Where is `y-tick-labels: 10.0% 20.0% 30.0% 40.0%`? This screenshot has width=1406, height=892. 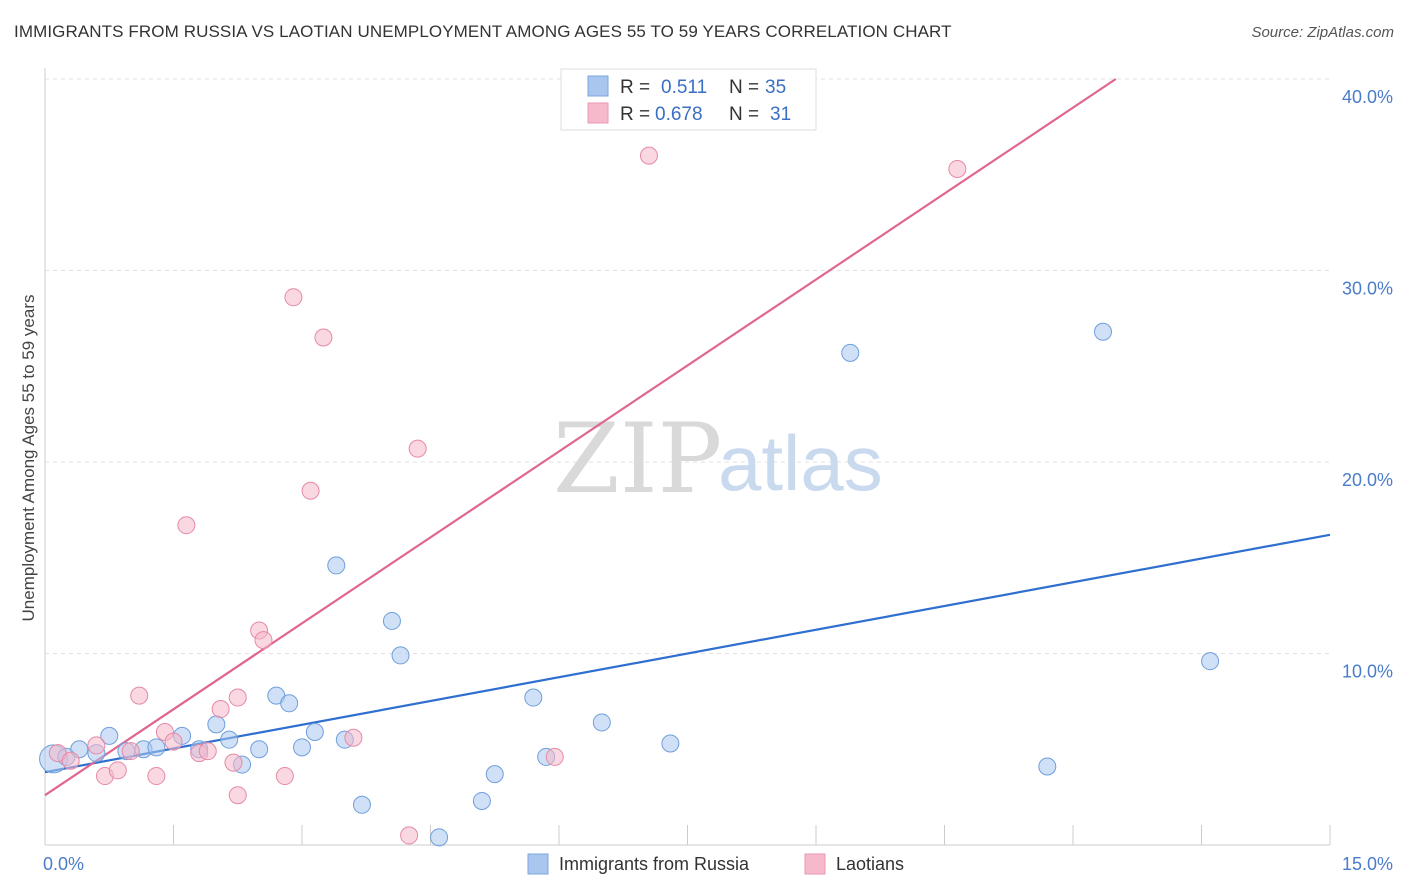
y-tick-labels: 10.0% 20.0% 30.0% 40.0% is located at coordinates (1367, 384).